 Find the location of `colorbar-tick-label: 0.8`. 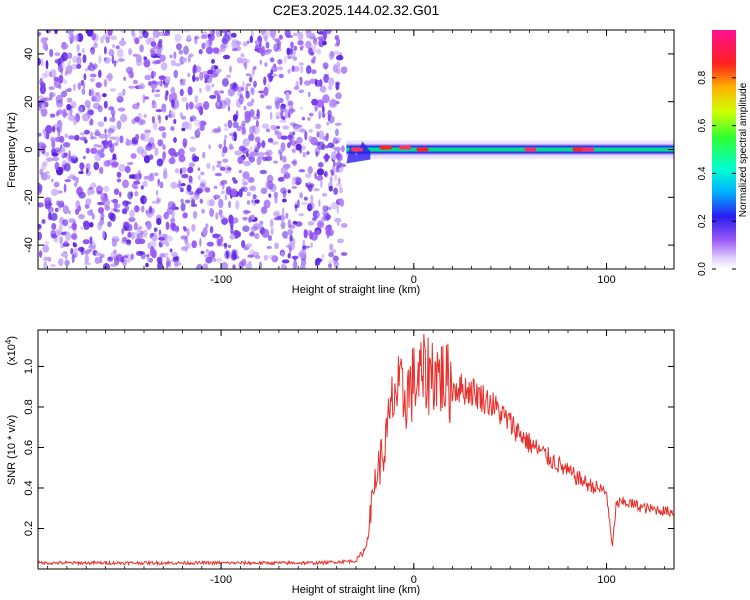

colorbar-tick-label: 0.8 is located at coordinates (702, 77).